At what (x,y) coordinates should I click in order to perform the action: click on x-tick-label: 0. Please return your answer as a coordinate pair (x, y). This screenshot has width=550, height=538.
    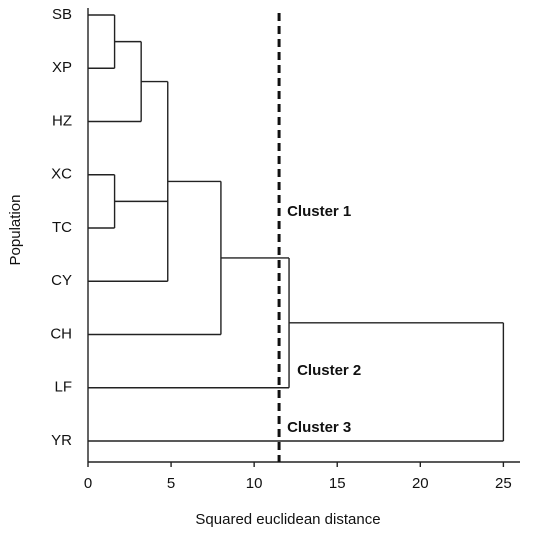
    Looking at the image, I should click on (88, 483).